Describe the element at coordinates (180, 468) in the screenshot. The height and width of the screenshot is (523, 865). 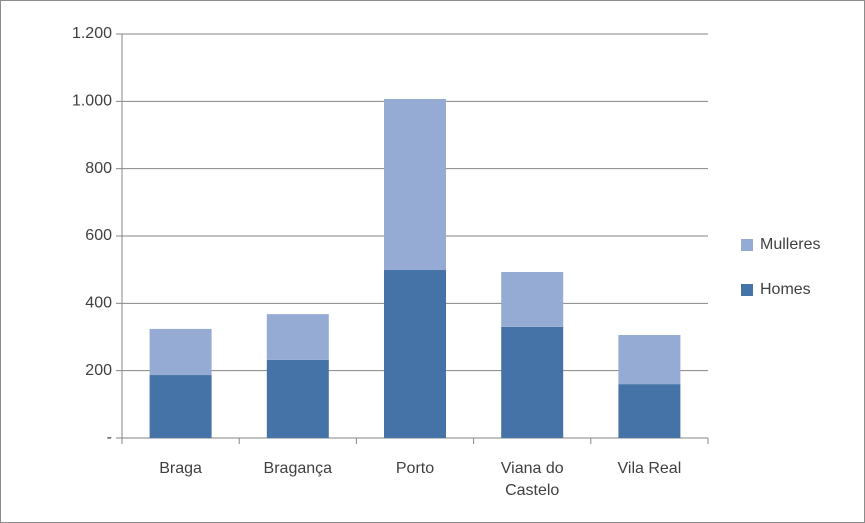
I see `x-tick-label: Braga` at that location.